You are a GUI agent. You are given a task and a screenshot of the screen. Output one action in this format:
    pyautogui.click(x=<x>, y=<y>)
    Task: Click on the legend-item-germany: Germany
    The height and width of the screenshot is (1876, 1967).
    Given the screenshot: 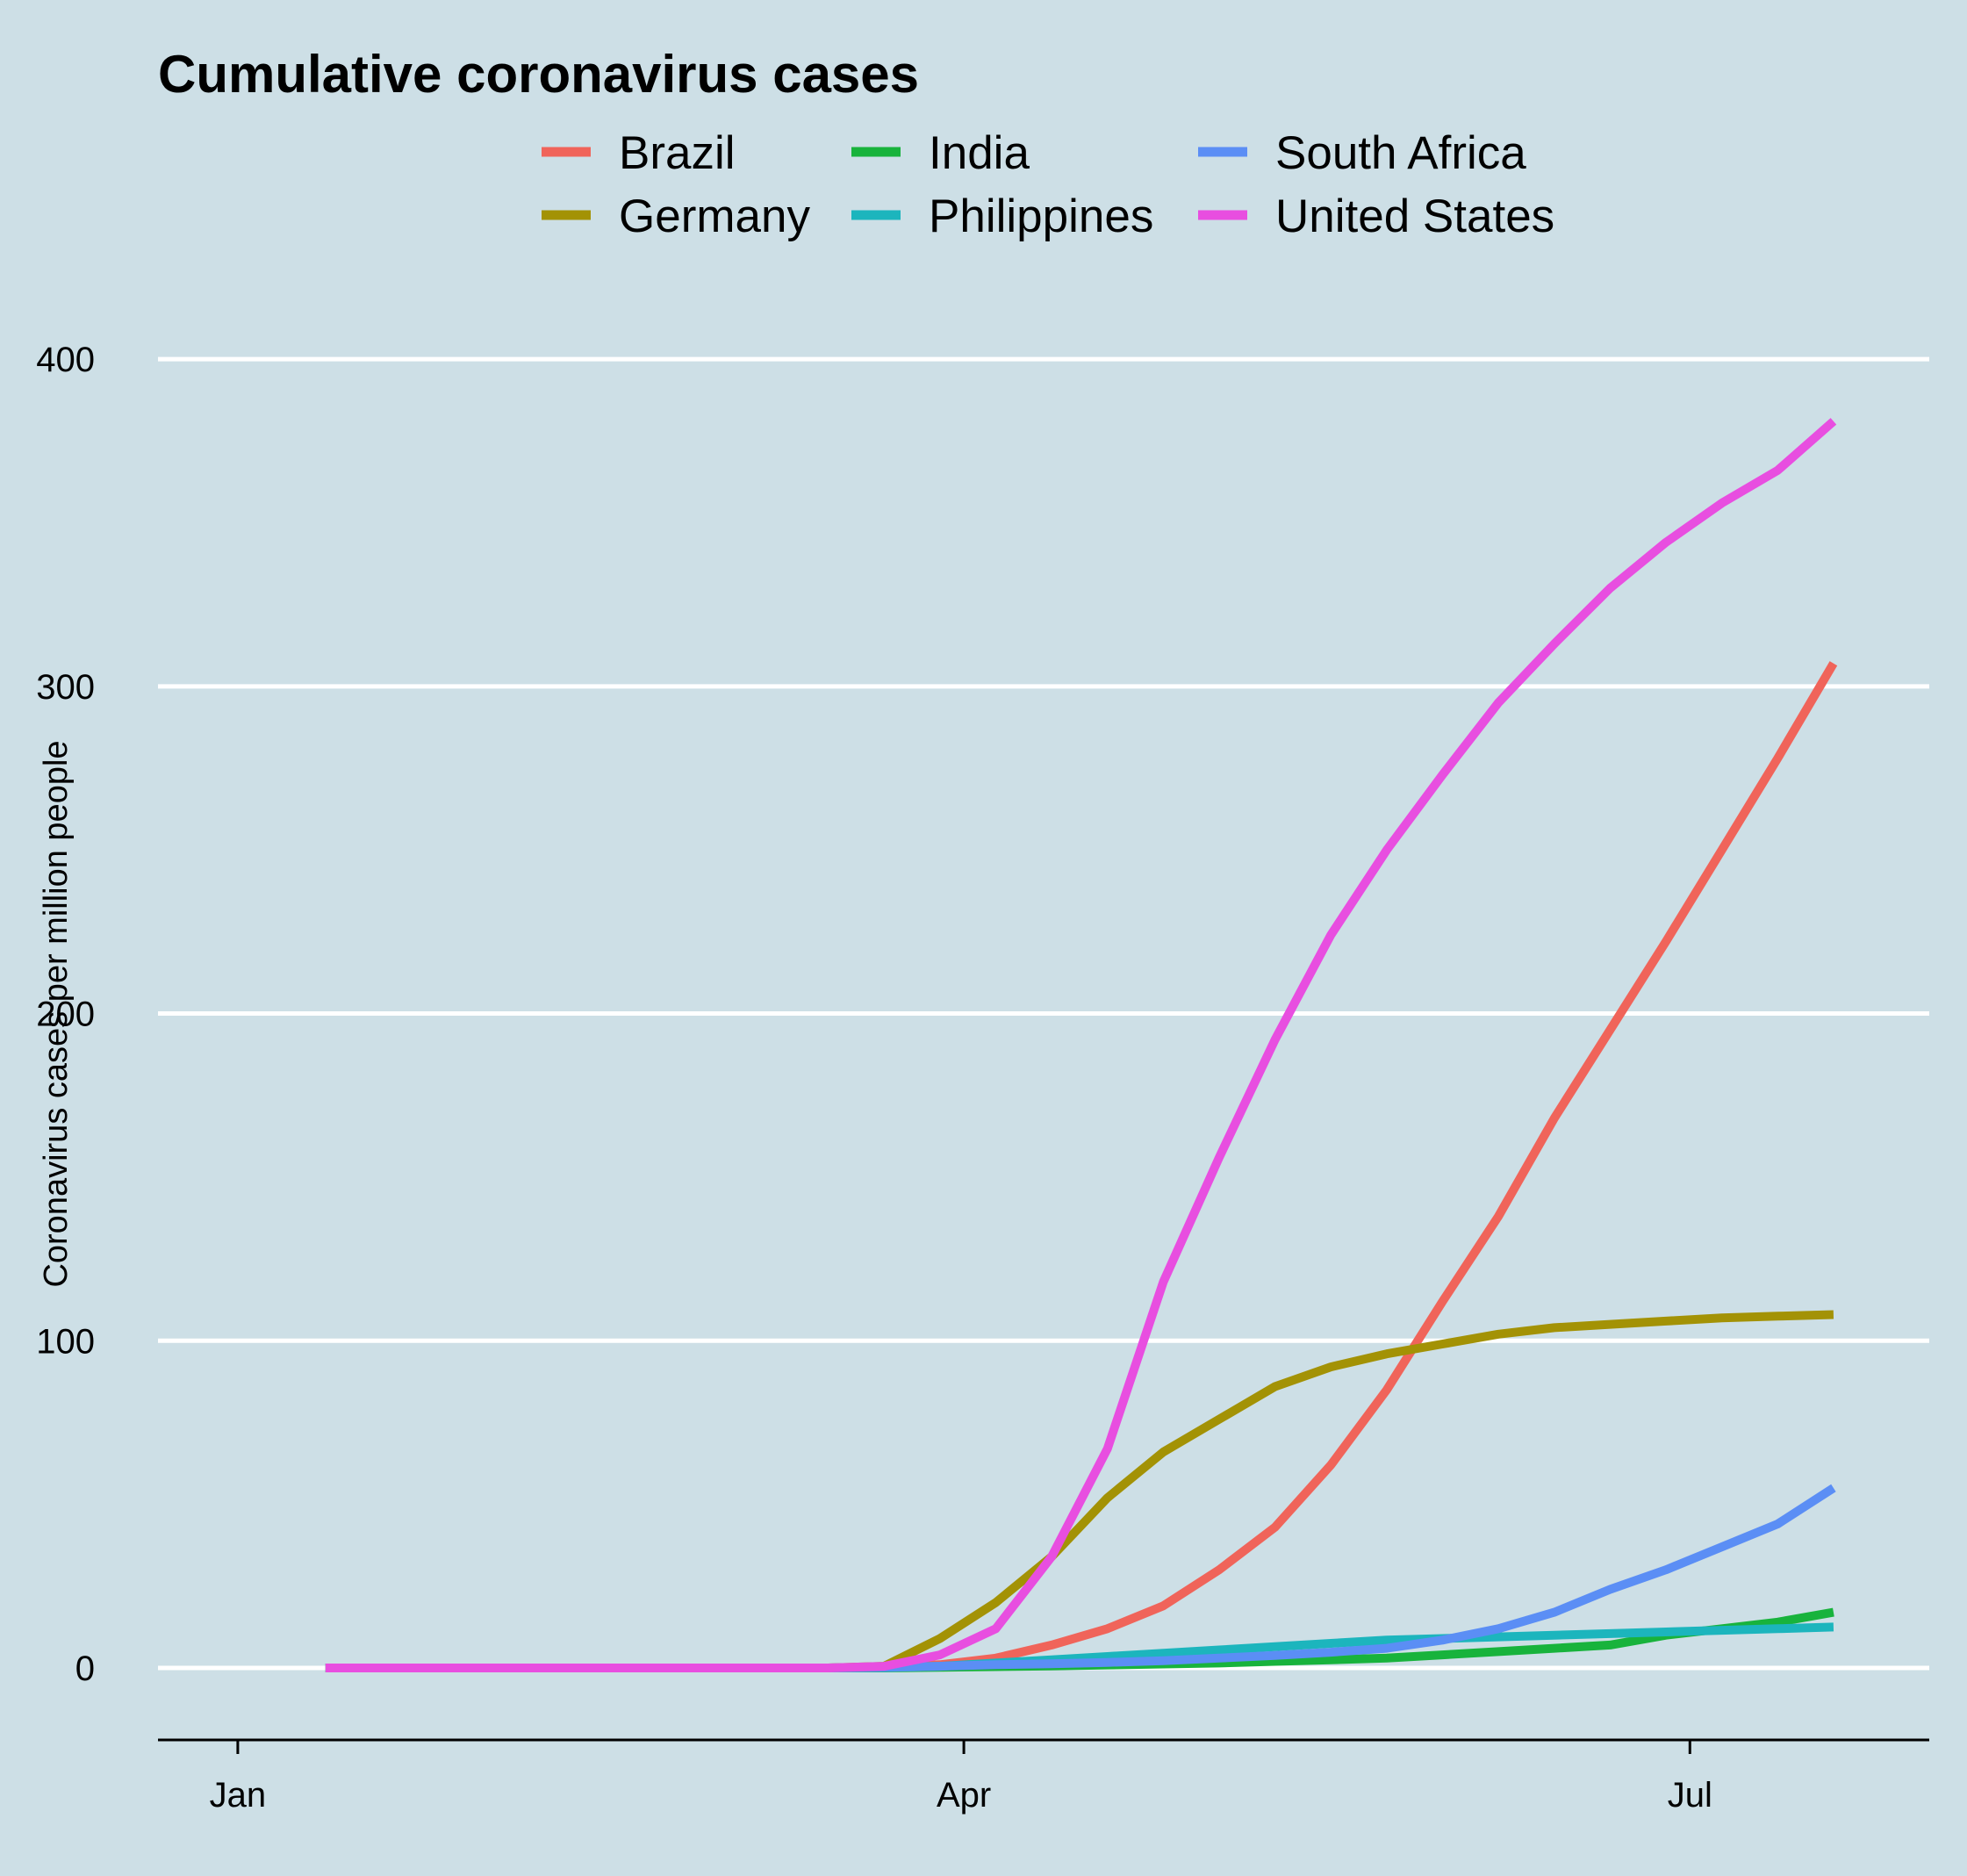 What is the action you would take?
    pyautogui.click(x=676, y=216)
    